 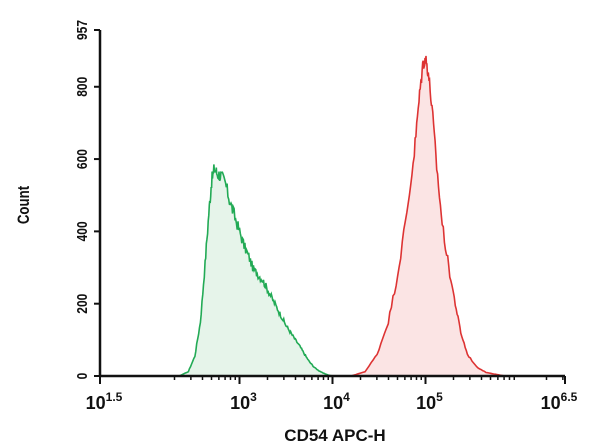 What do you see at coordinates (346, 397) in the screenshot?
I see `x-tick-exponent: 4` at bounding box center [346, 397].